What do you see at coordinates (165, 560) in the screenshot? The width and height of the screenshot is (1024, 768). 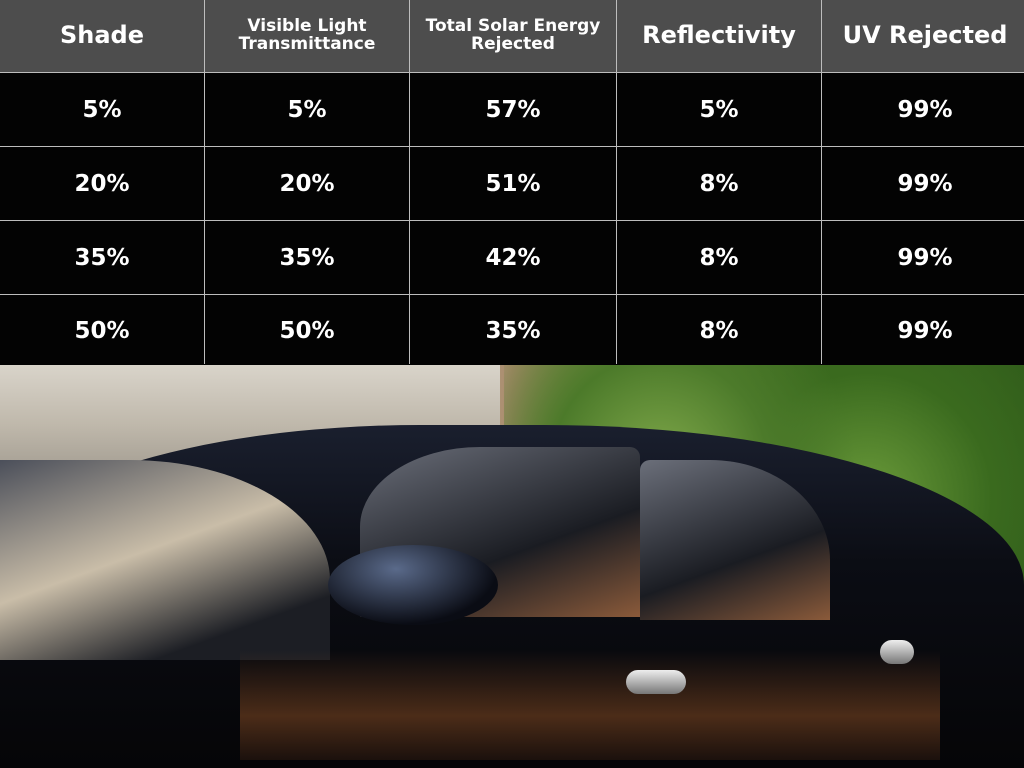 I see `windshield` at bounding box center [165, 560].